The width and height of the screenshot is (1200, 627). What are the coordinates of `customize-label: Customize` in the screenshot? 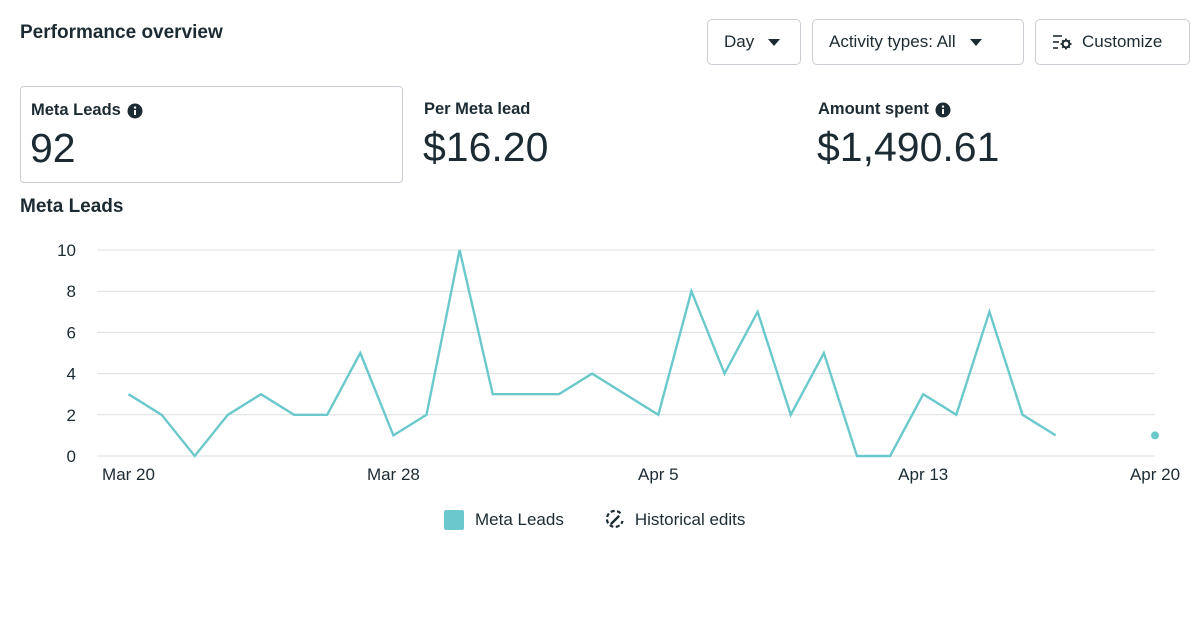 It's located at (1122, 41).